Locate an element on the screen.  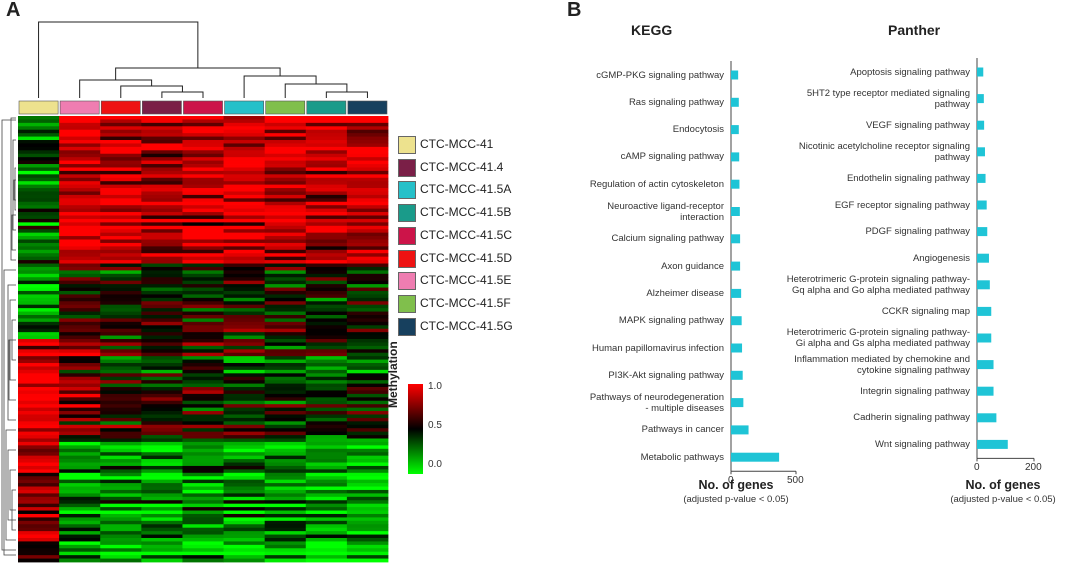
category-label-line: Axon guidance is located at coordinates (692, 266).